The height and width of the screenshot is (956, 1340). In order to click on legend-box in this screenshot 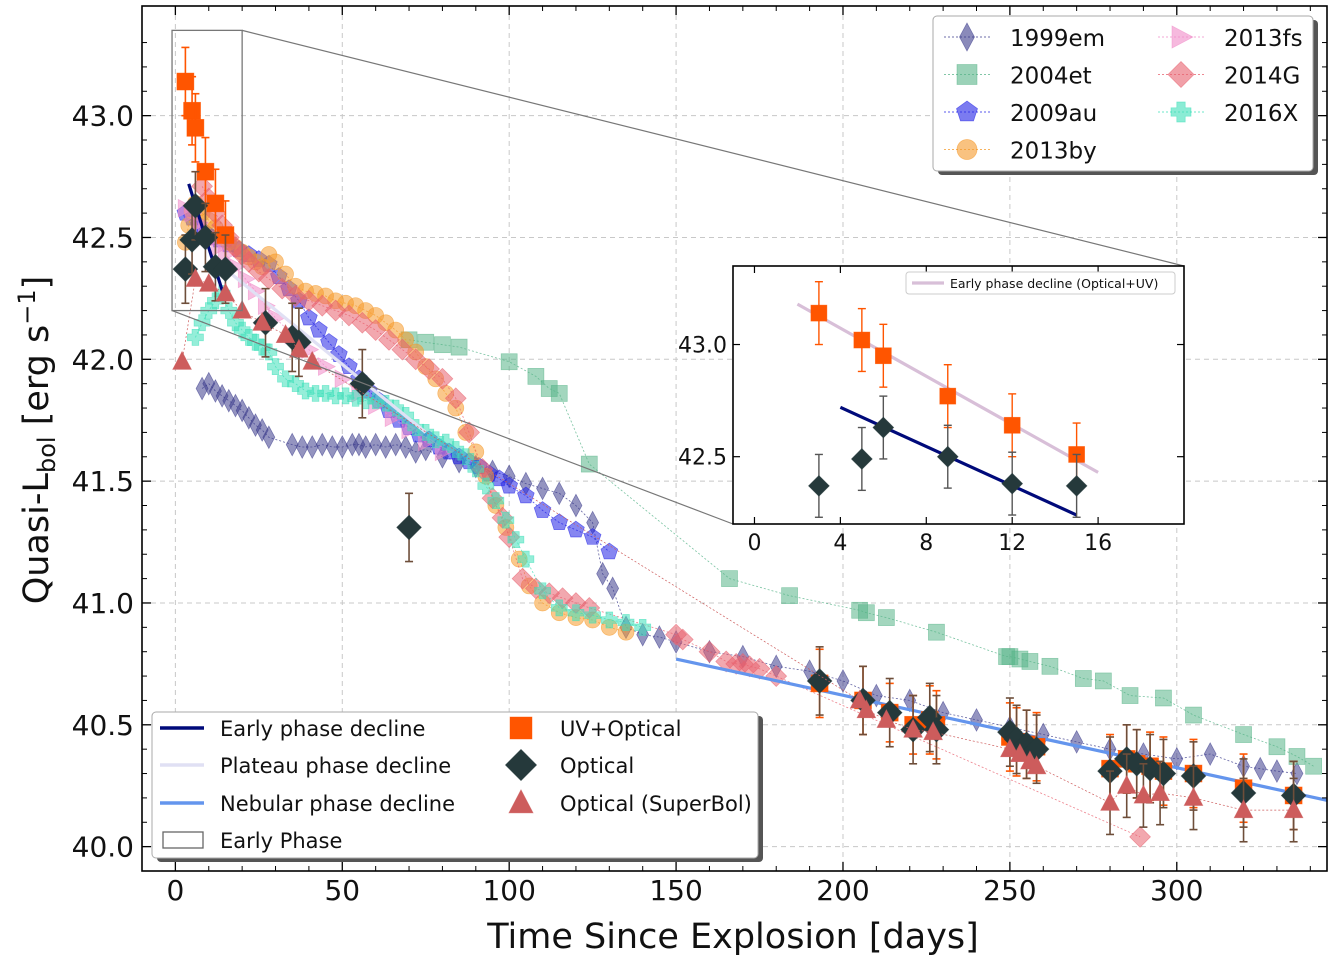, I will do `click(1123, 93)`.